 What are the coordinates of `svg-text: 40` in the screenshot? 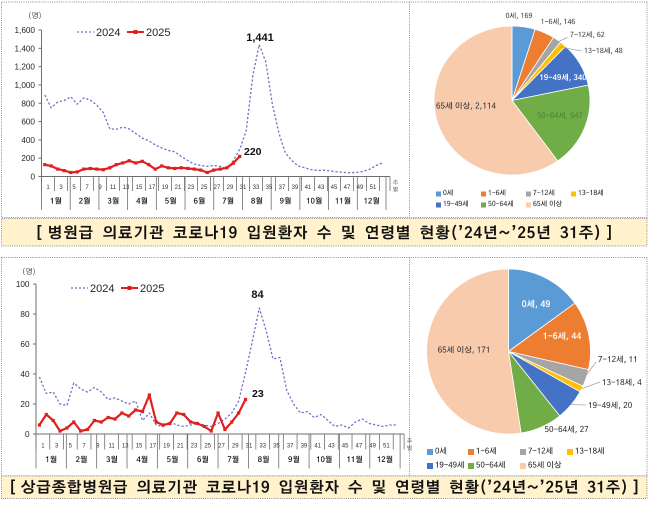 It's located at (25, 374).